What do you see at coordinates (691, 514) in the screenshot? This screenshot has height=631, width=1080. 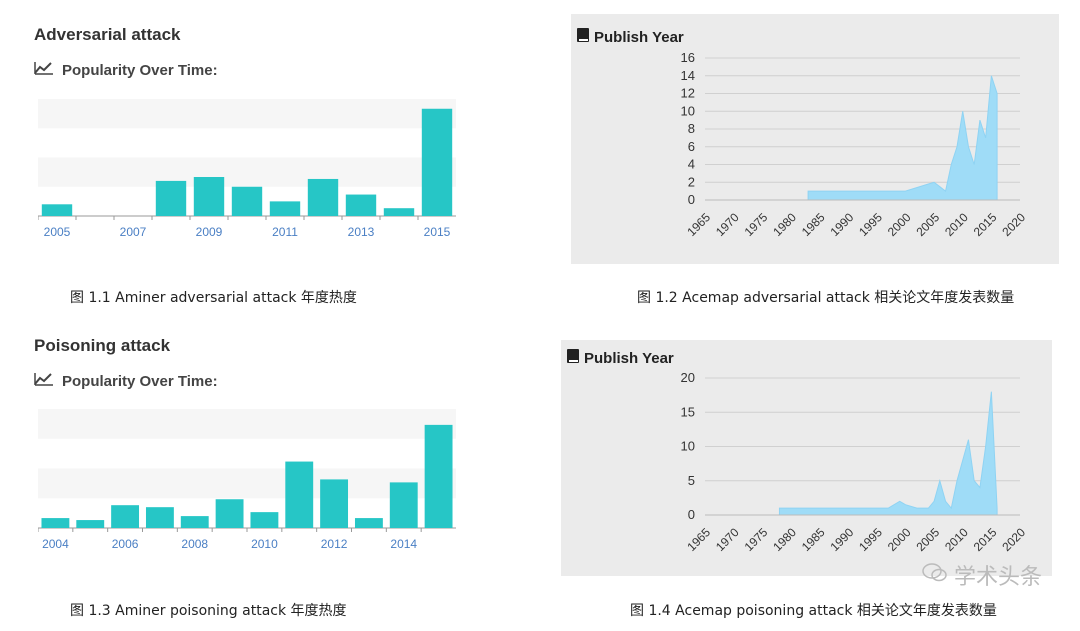 I see `panel4-y-tick-label: 0` at bounding box center [691, 514].